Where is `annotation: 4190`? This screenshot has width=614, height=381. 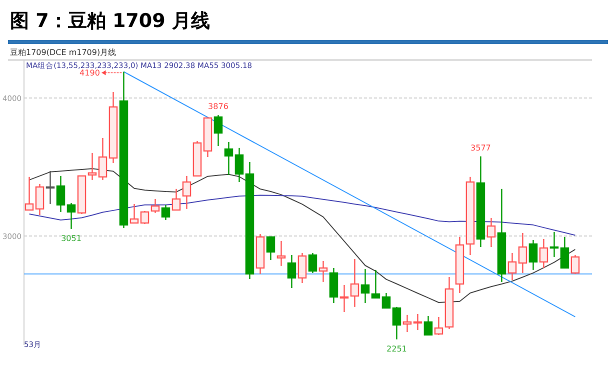
annotation: 4190 is located at coordinates (90, 73).